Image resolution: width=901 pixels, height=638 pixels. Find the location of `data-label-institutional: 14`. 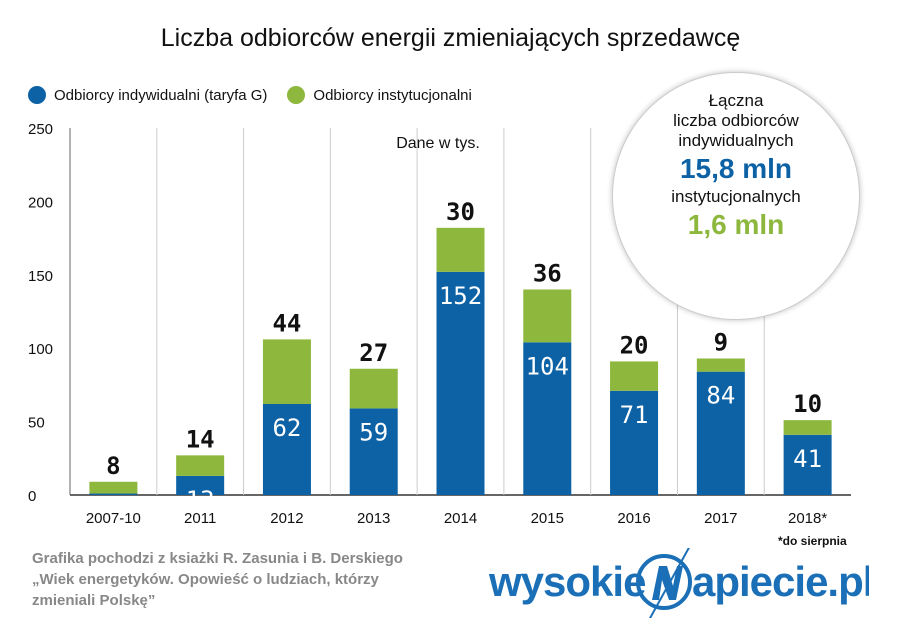

data-label-institutional: 14 is located at coordinates (200, 439).